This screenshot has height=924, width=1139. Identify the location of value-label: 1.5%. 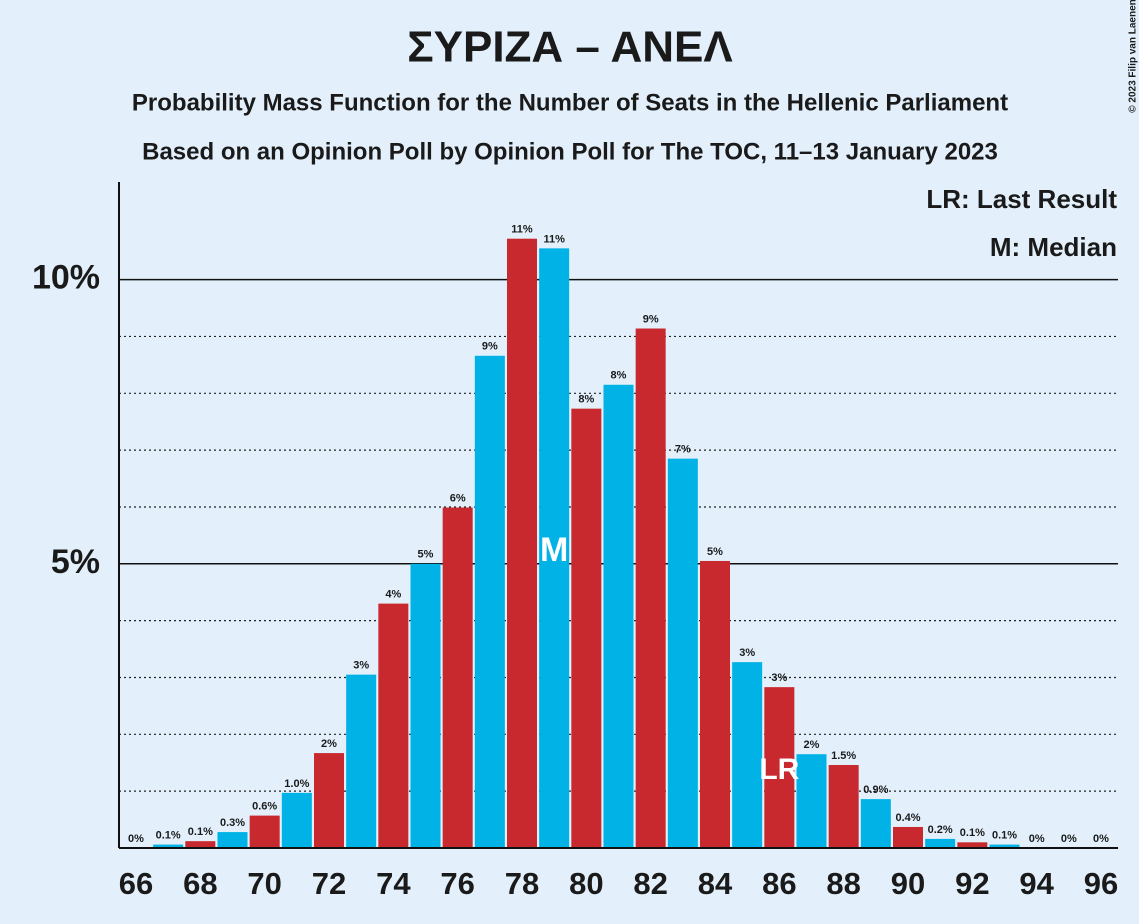
(843, 756).